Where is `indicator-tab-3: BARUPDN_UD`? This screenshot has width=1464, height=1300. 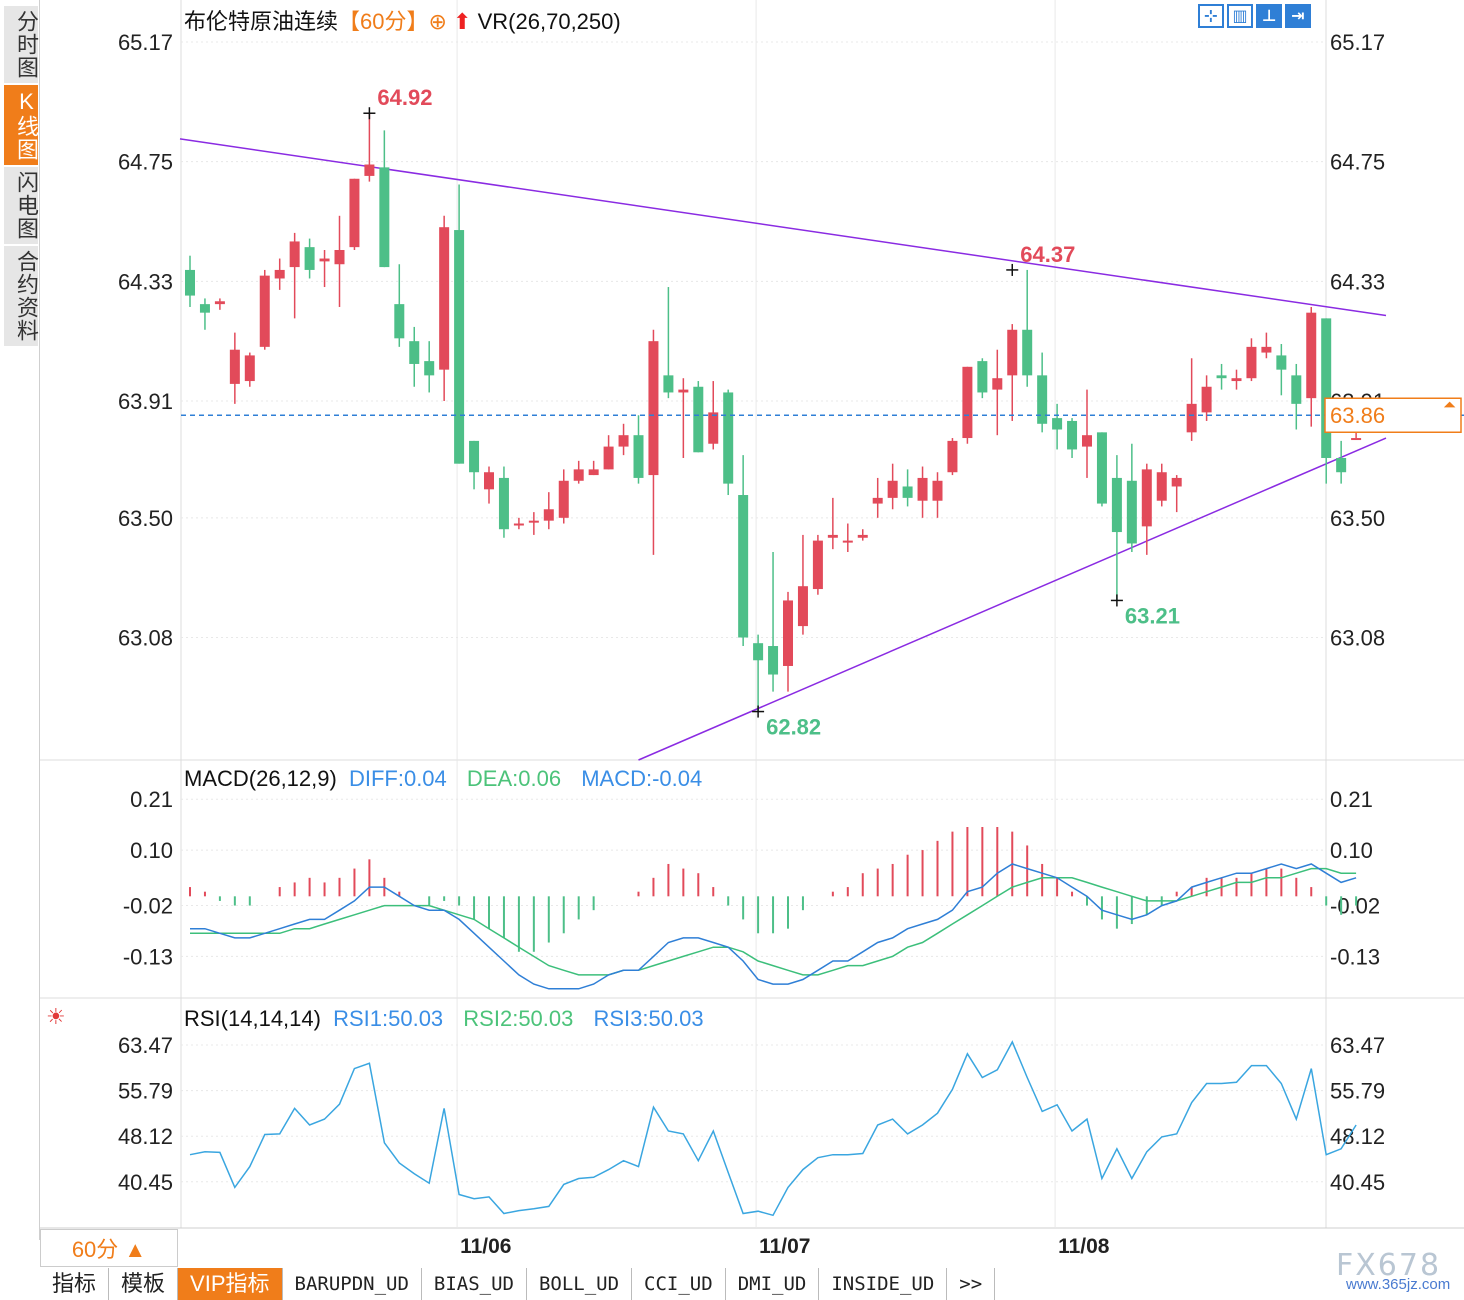
indicator-tab-3: BARUPDN_UD is located at coordinates (352, 1284).